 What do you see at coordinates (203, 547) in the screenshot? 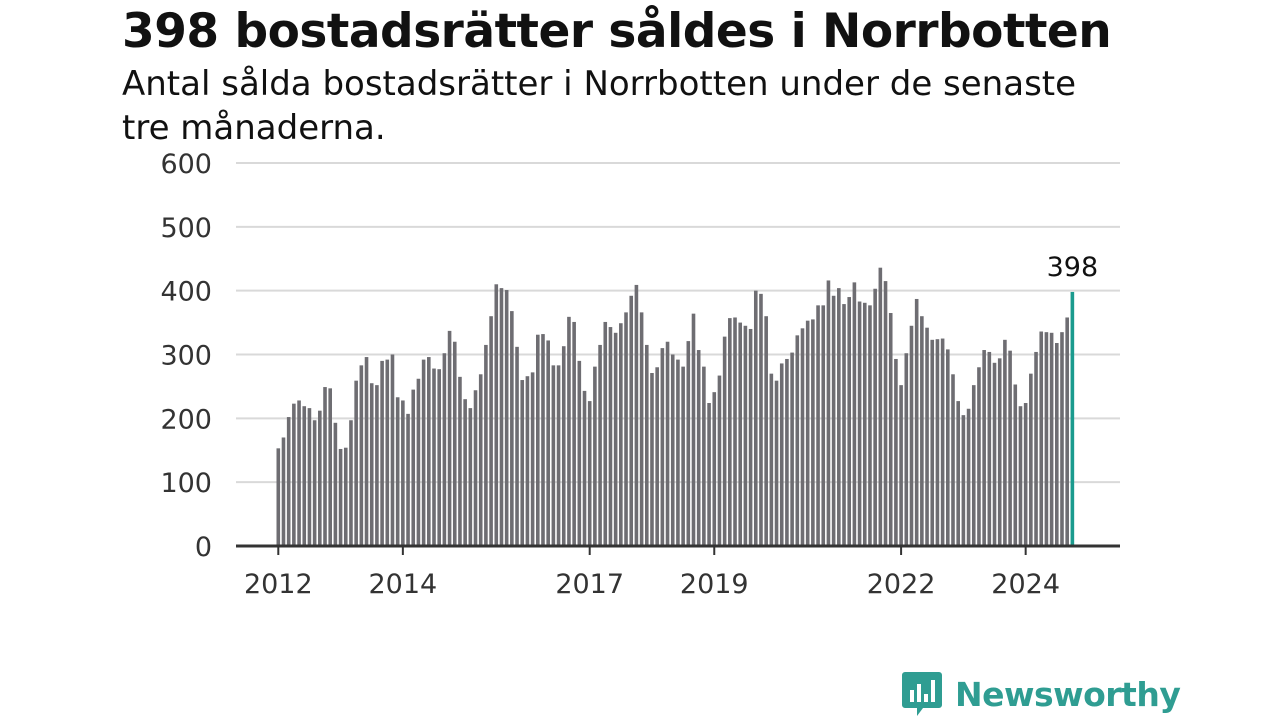
I see `y-tick-label: 0` at bounding box center [203, 547].